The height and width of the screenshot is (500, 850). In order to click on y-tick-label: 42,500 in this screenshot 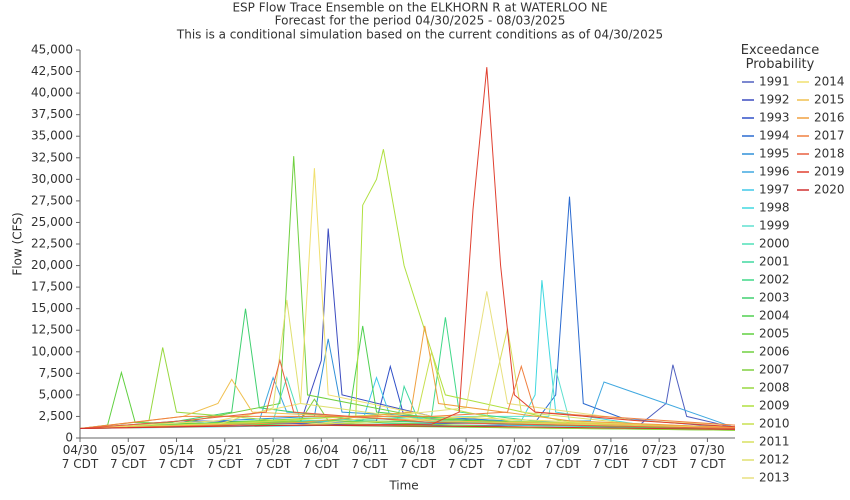, I will do `click(52, 71)`.